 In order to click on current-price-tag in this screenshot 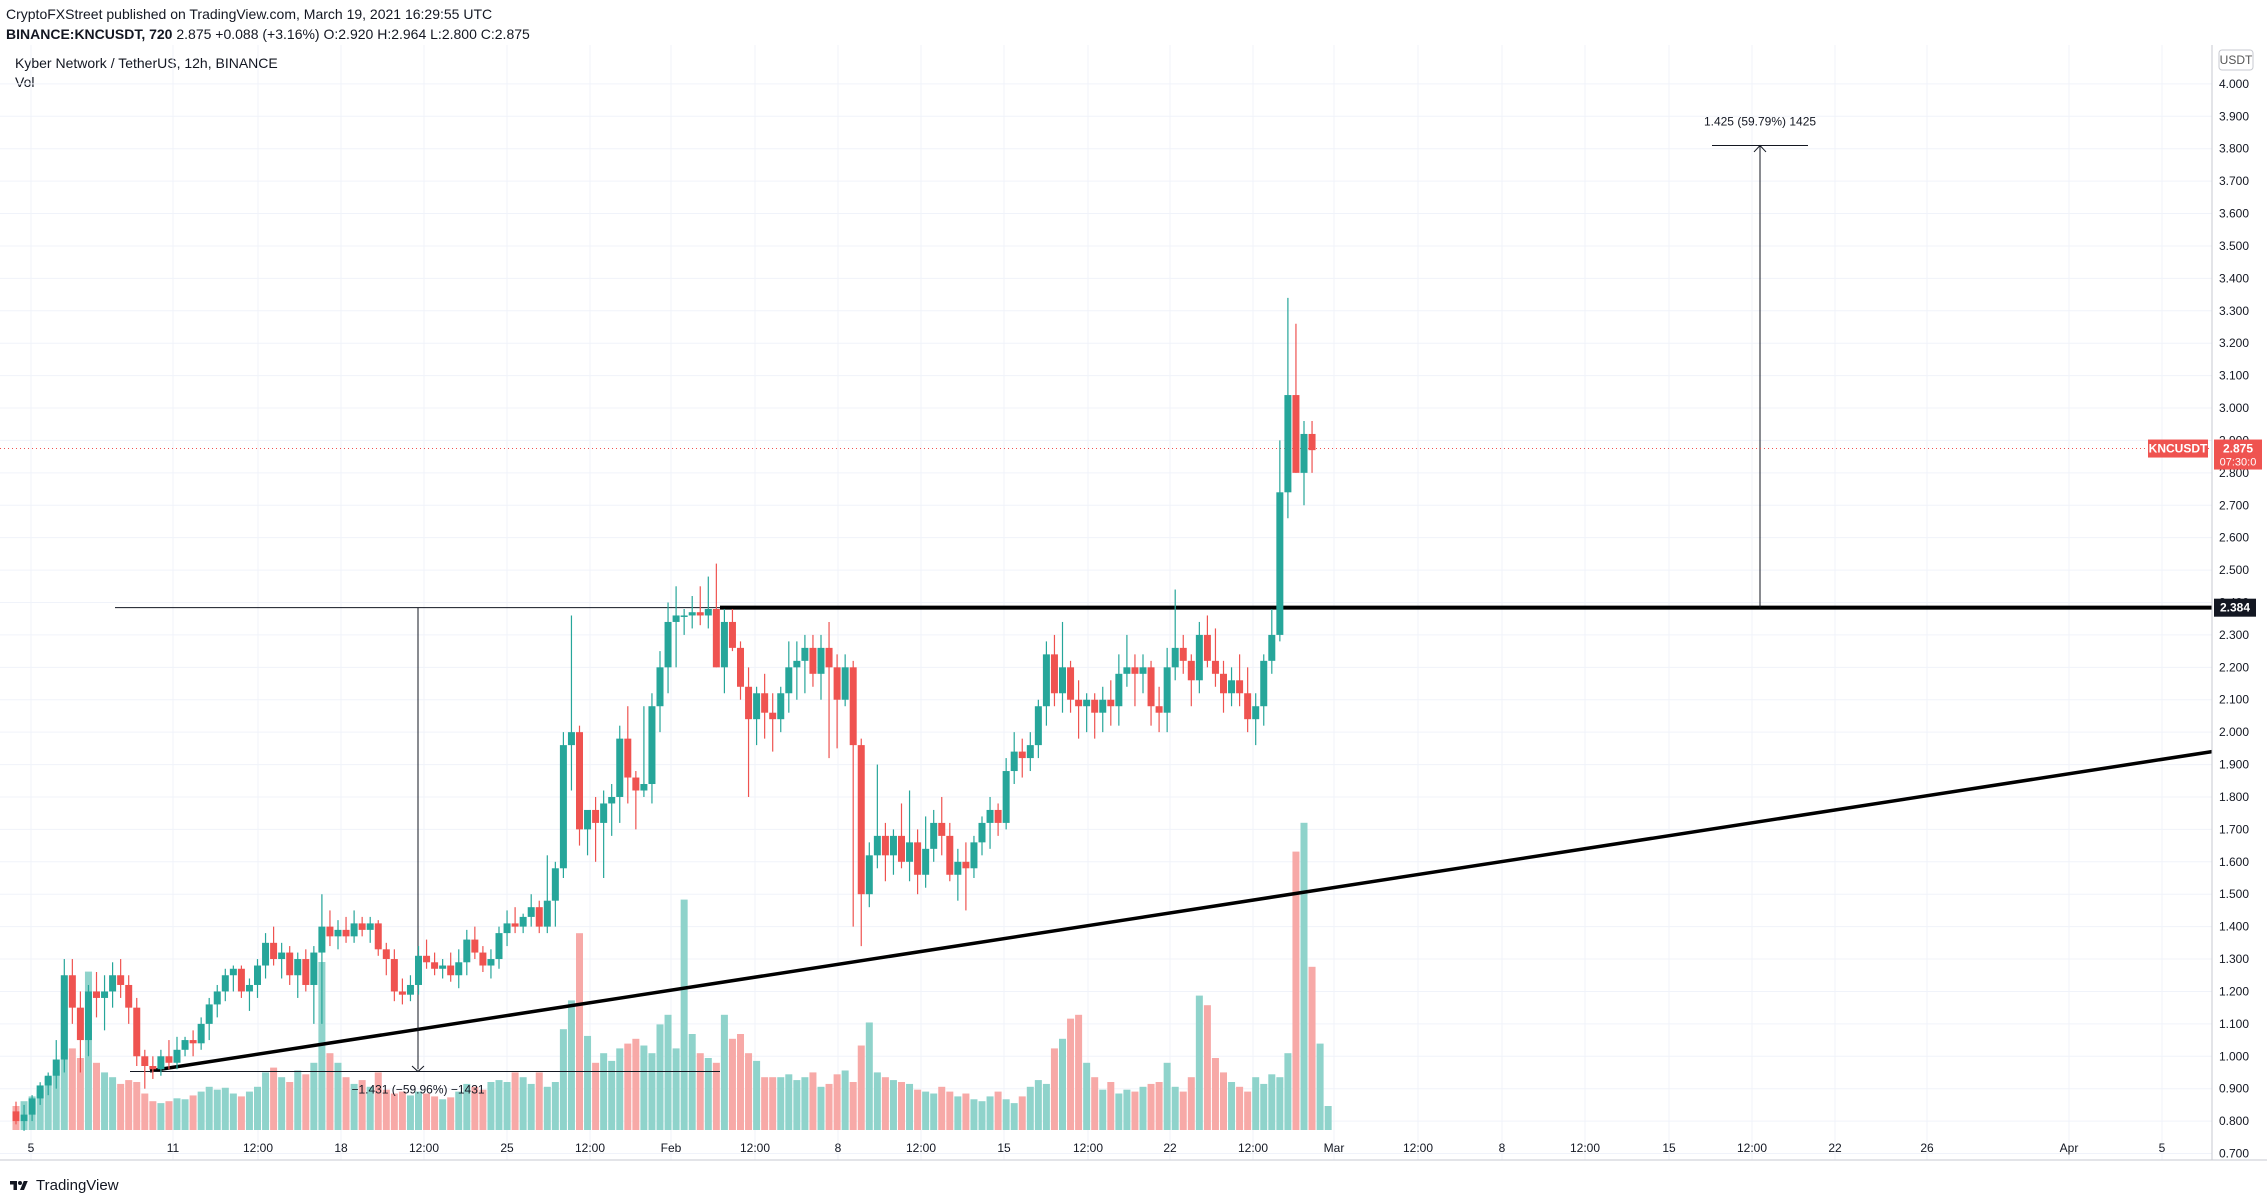, I will do `click(2238, 454)`.